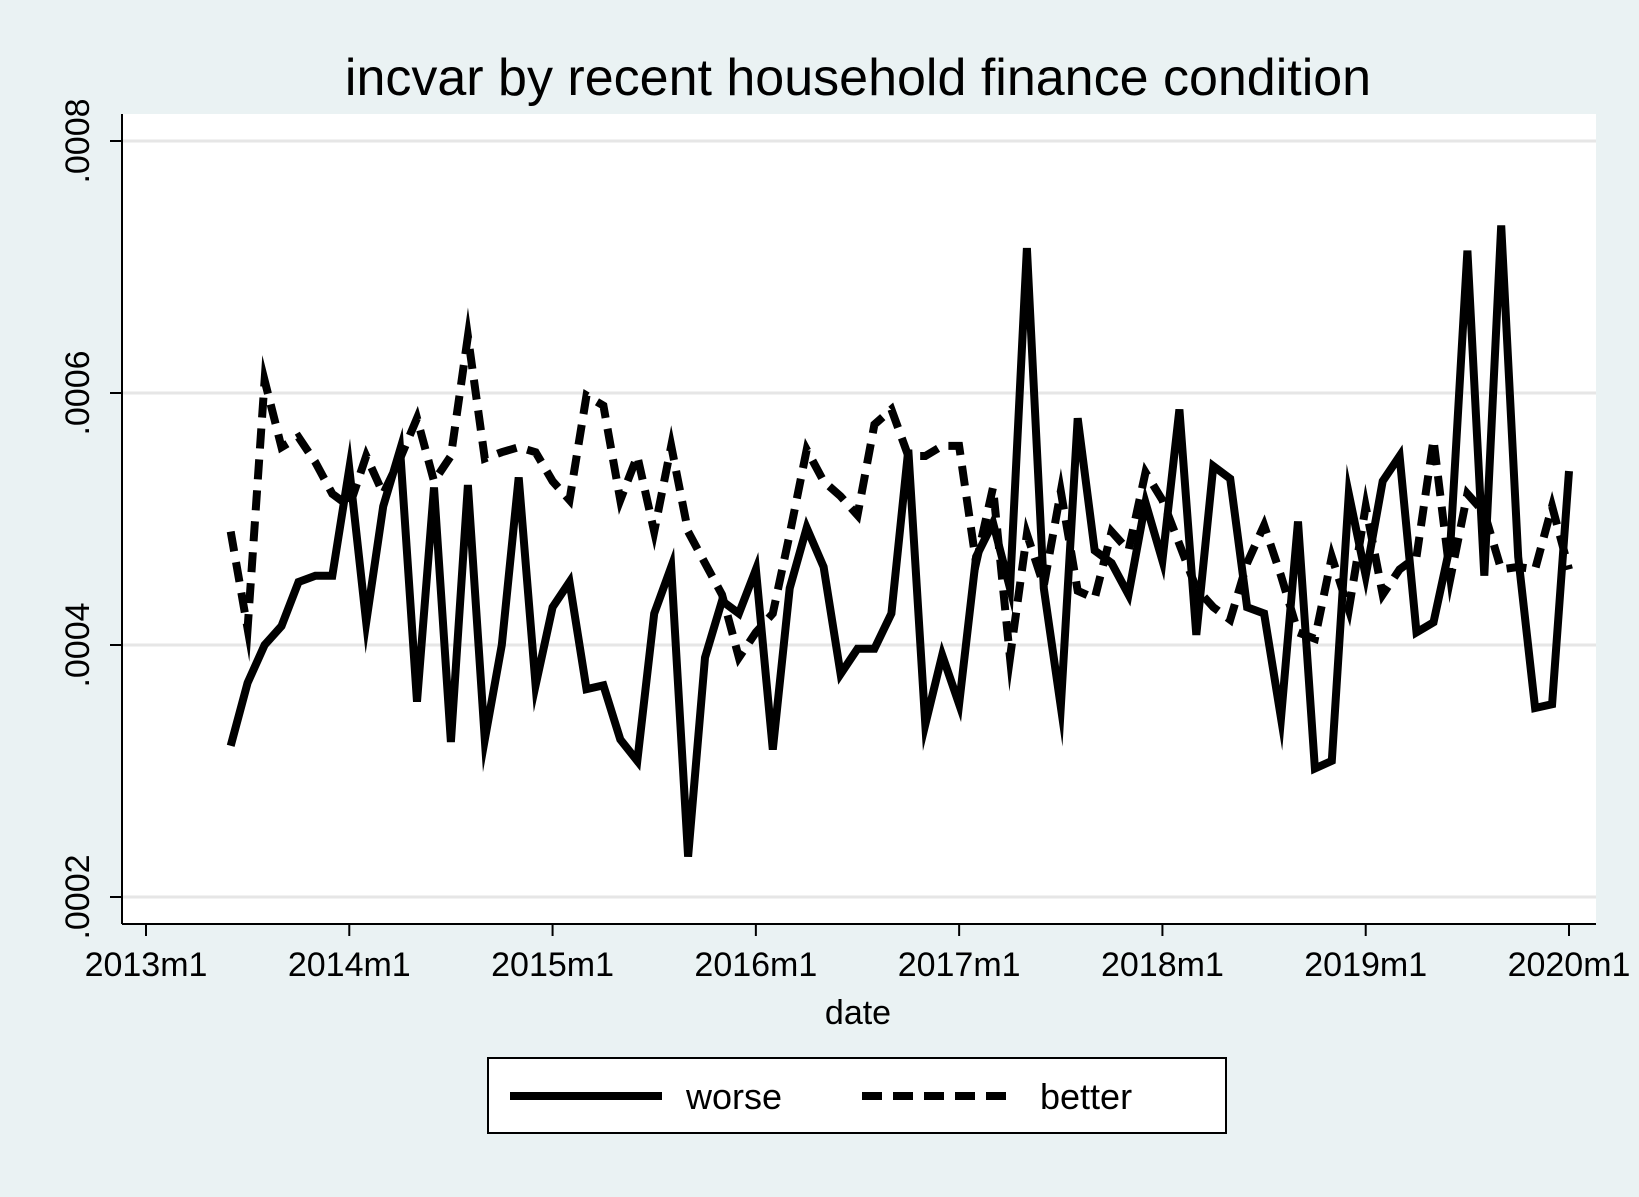 This screenshot has height=1197, width=1639. I want to click on y-tick-label: .0008, so click(78, 140).